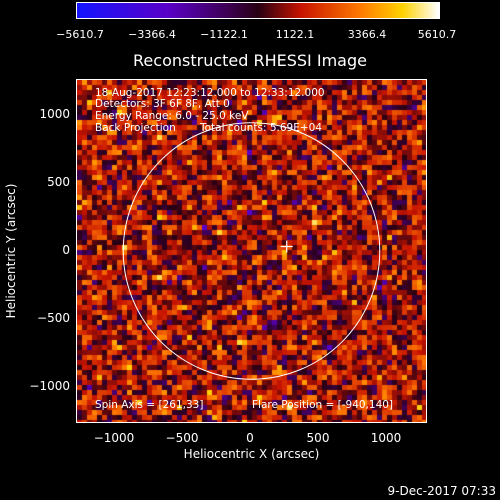 This screenshot has height=500, width=500. I want to click on annotation-total-counts: Total counts: 5.69E+04, so click(261, 128).